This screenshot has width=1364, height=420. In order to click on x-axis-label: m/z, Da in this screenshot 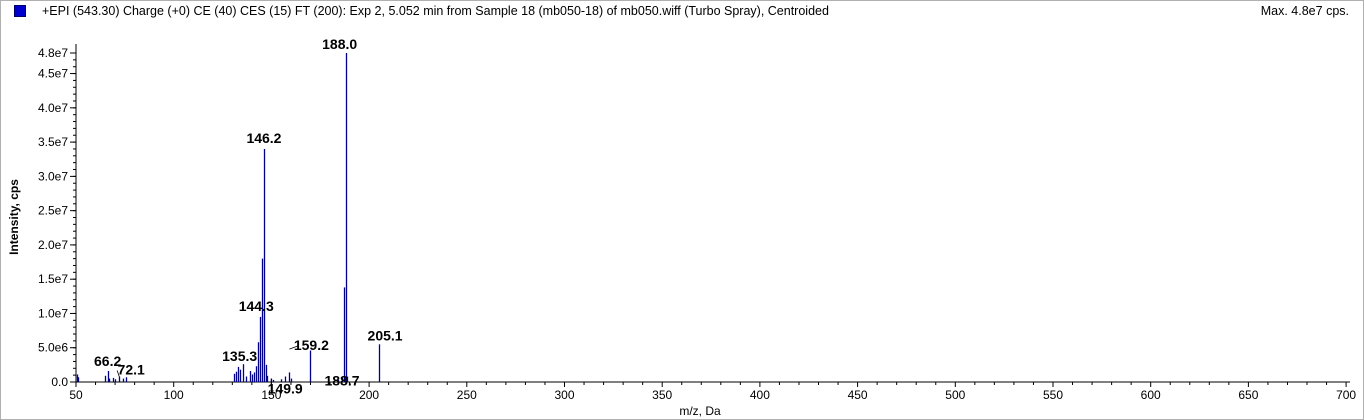, I will do `click(700, 411)`.